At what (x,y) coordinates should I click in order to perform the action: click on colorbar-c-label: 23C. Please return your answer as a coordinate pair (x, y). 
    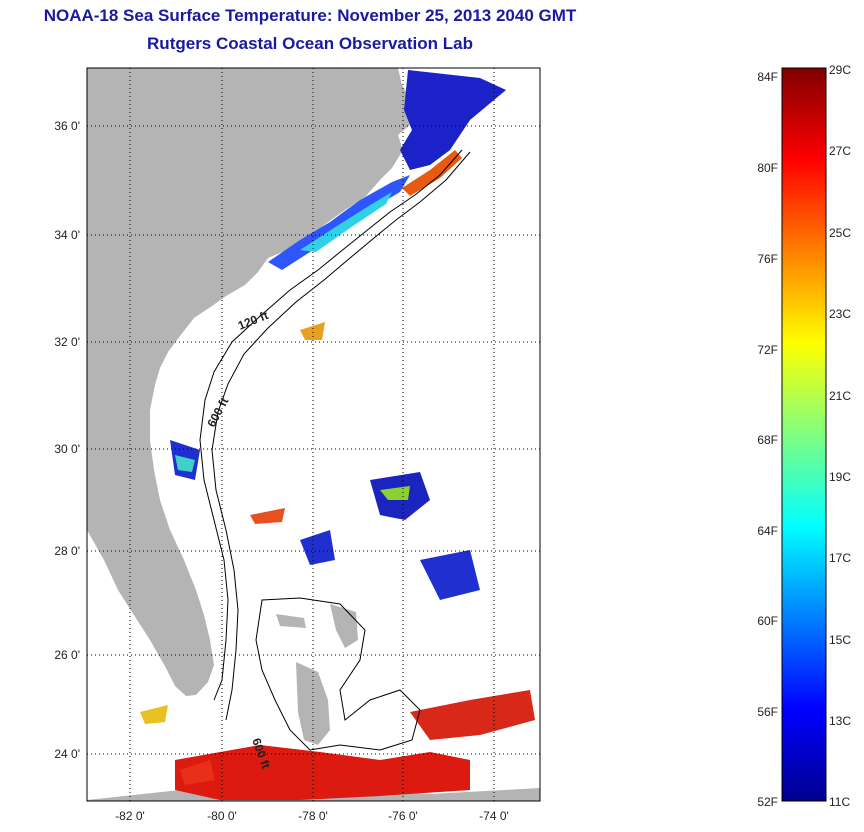
    Looking at the image, I should click on (840, 314).